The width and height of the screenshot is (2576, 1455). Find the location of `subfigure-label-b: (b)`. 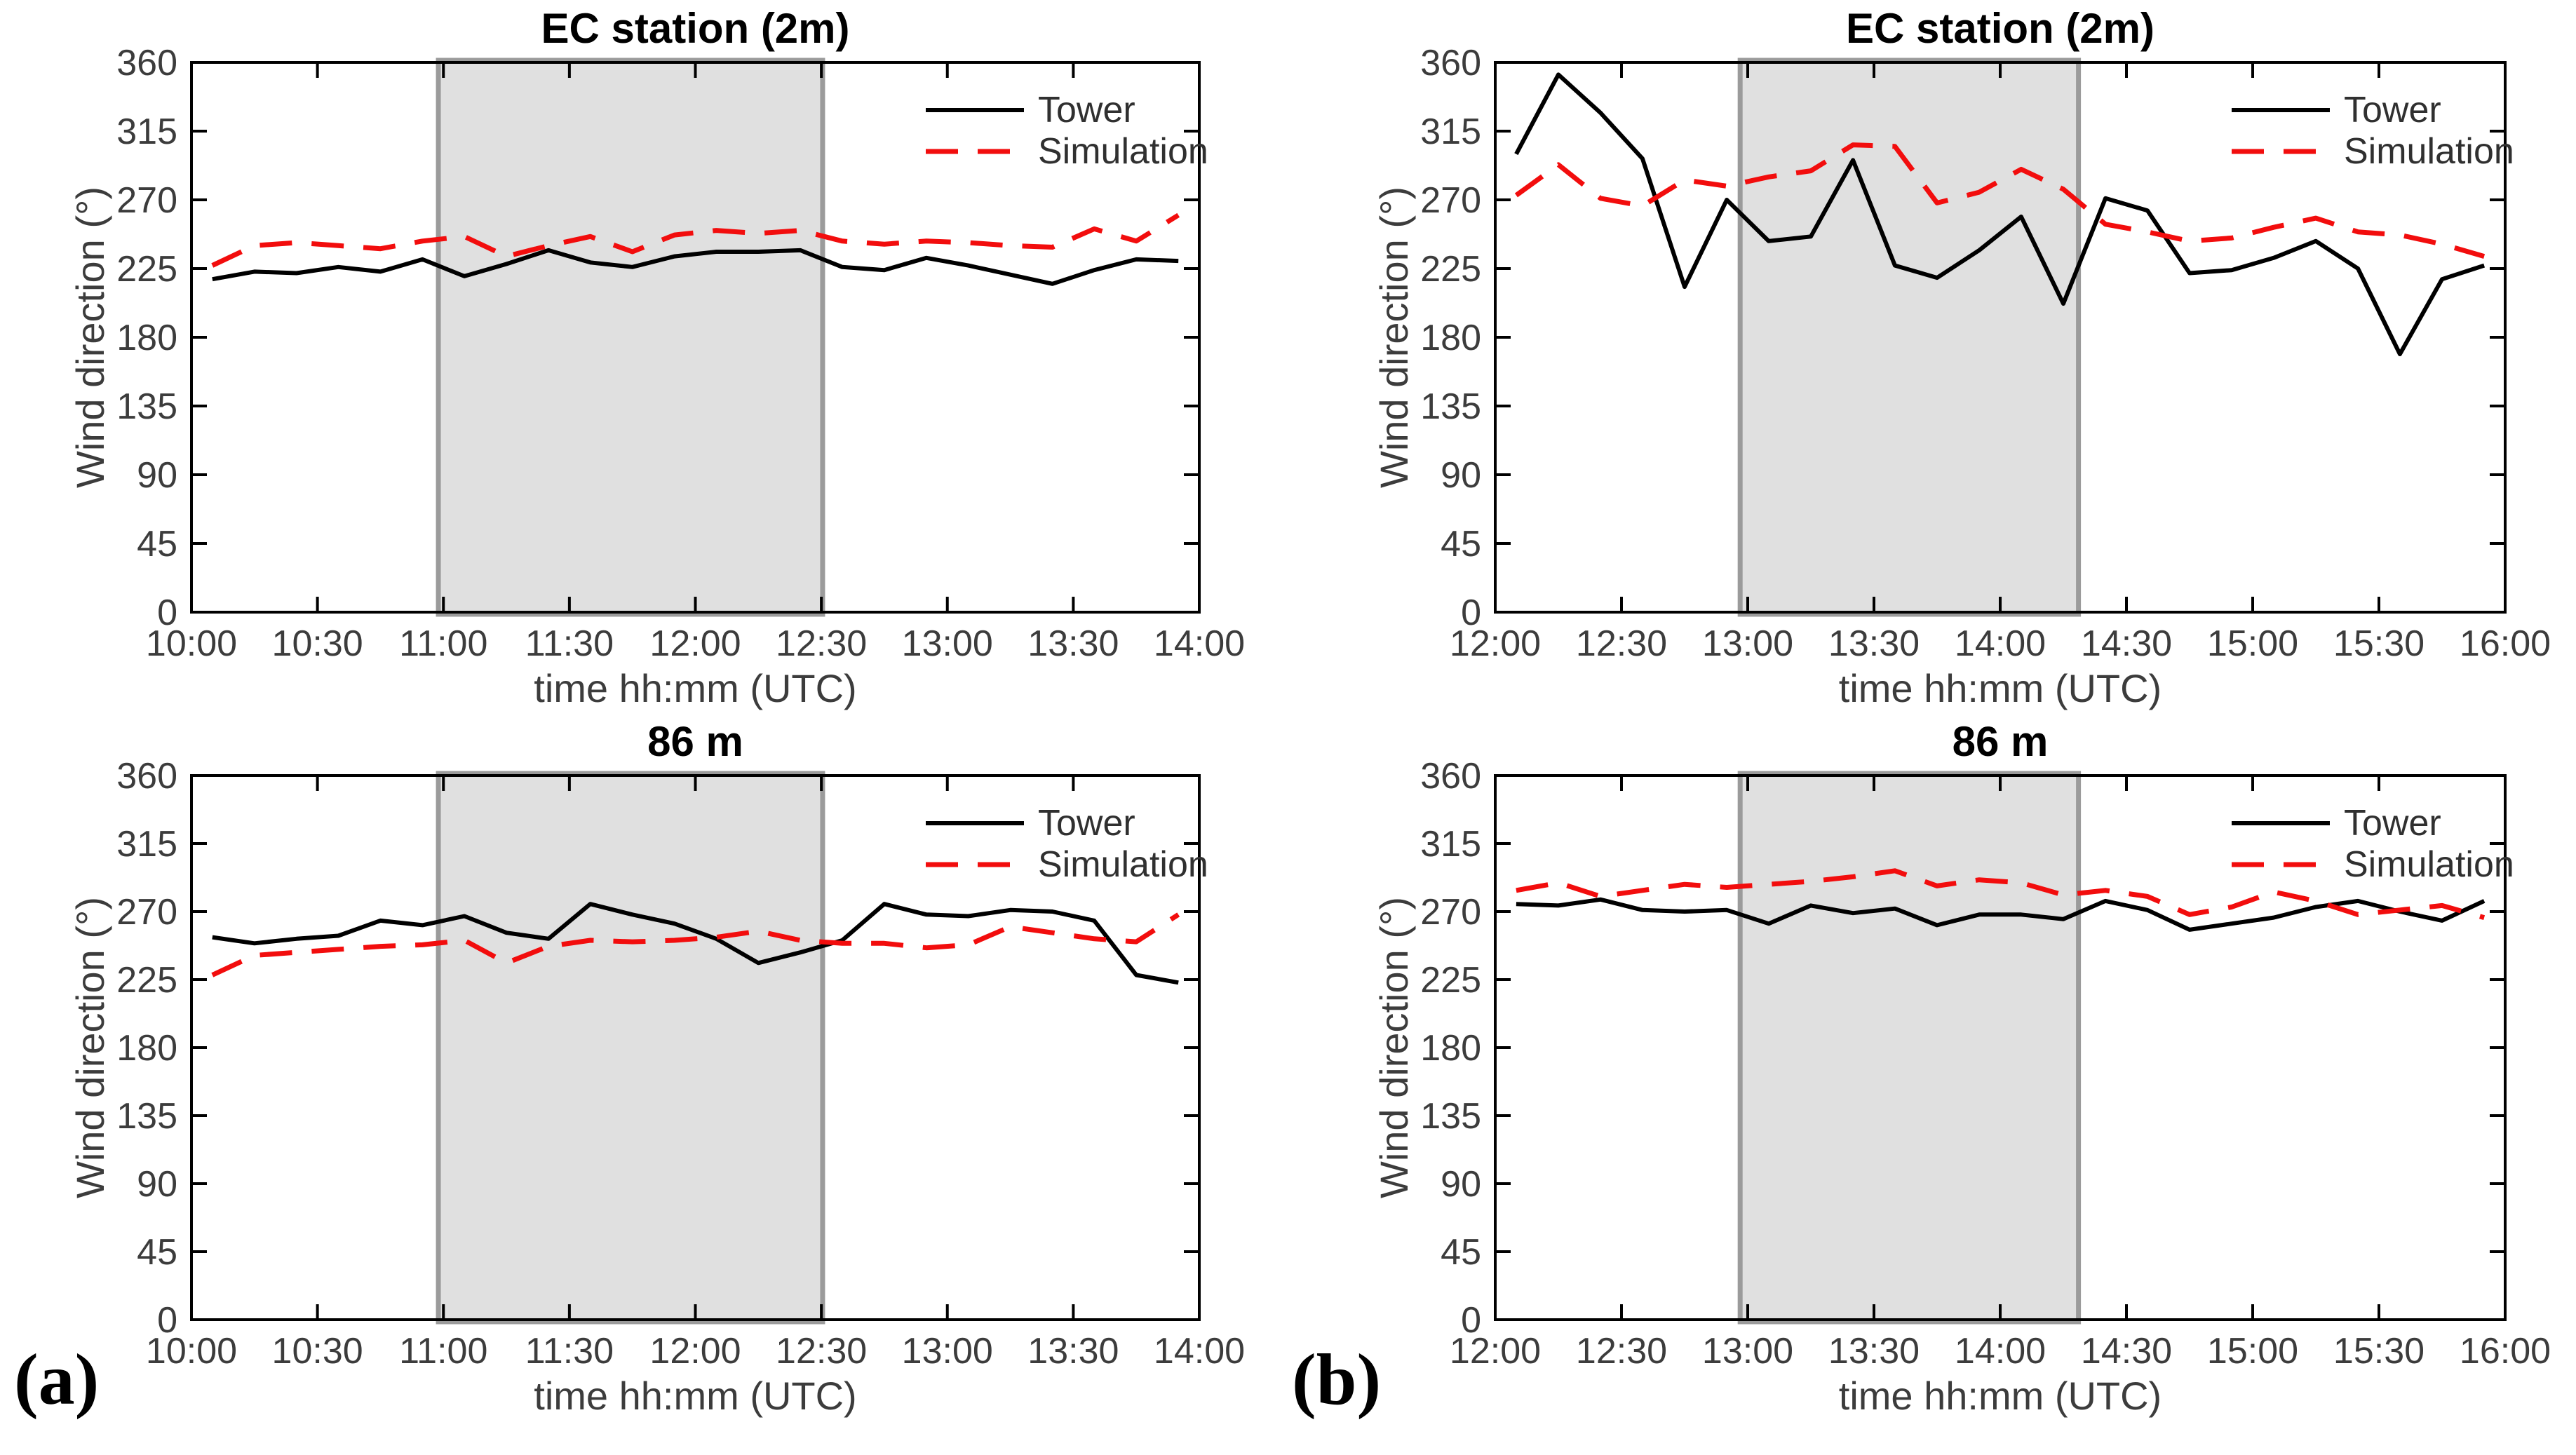

subfigure-label-b: (b) is located at coordinates (1337, 1379).